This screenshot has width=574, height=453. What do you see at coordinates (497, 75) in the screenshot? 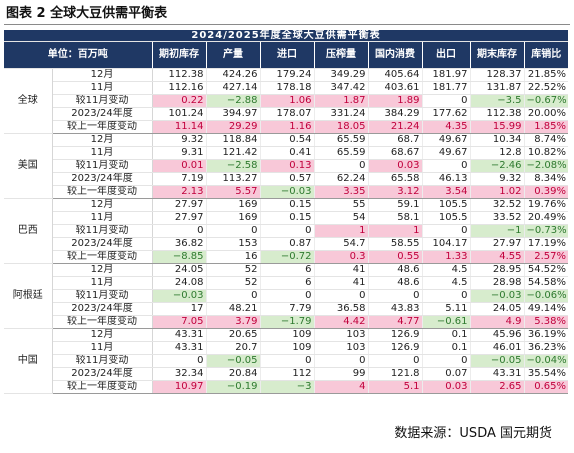
I see `value-cell: 128.37` at bounding box center [497, 75].